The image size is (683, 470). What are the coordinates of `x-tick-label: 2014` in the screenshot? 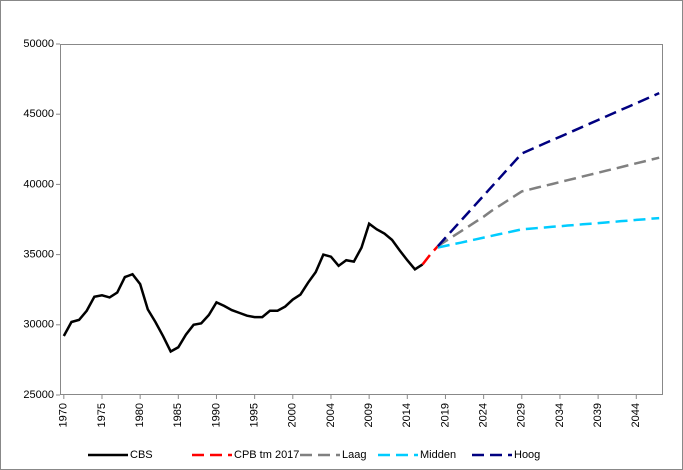 It's located at (407, 415).